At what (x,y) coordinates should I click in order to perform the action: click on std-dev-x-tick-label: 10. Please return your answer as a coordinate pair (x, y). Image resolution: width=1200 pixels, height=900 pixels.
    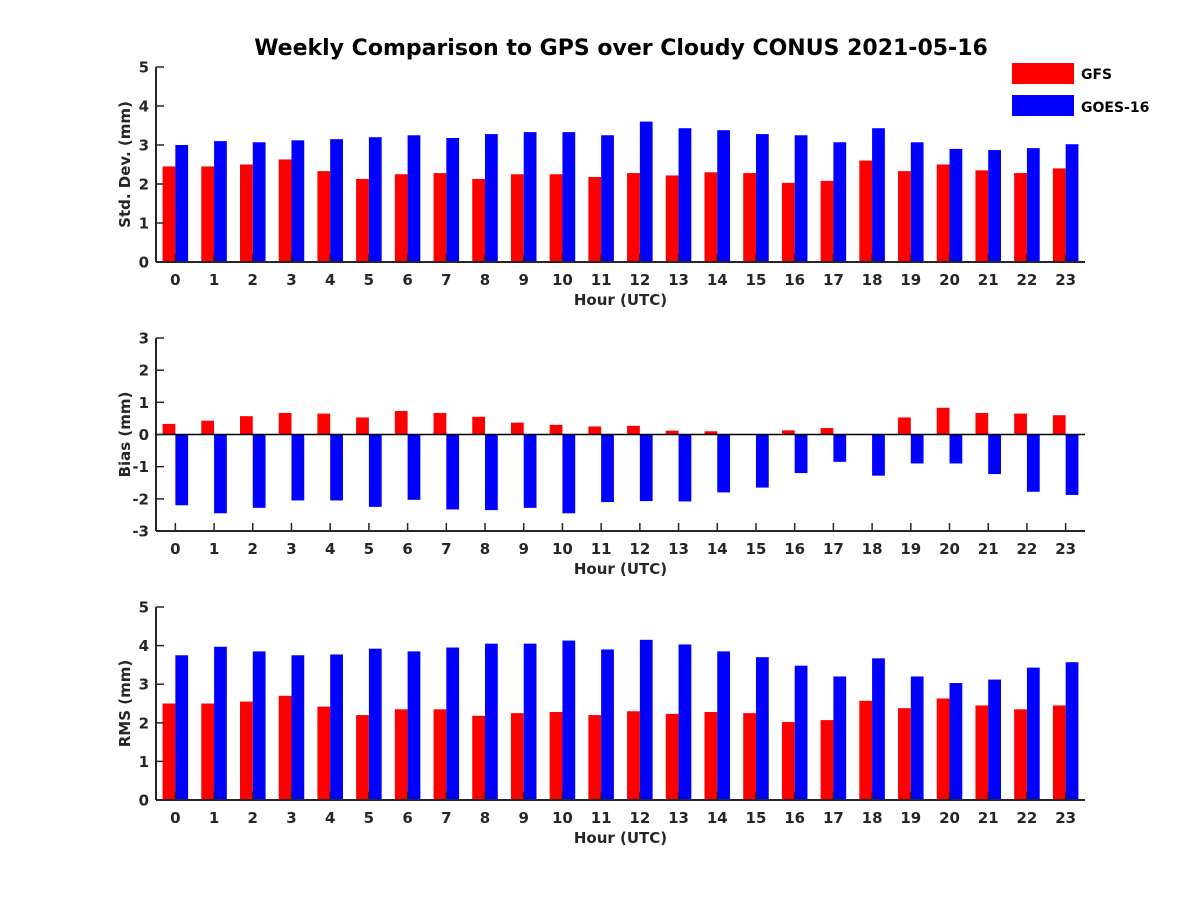
    Looking at the image, I should click on (562, 280).